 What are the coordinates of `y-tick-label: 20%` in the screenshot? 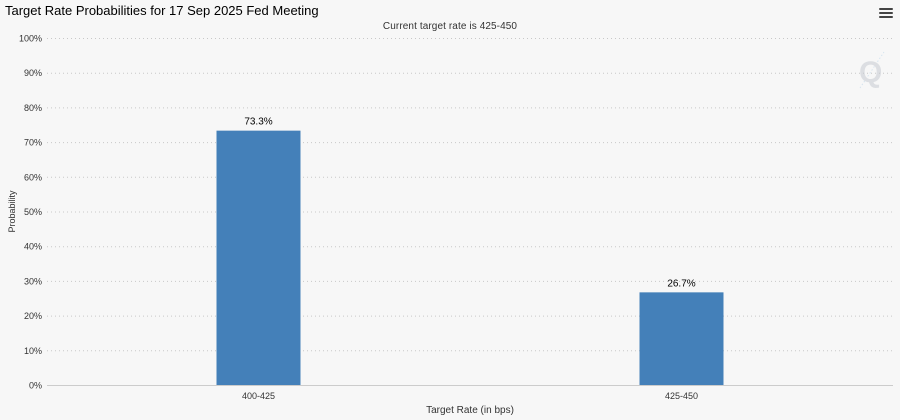 It's located at (33, 316).